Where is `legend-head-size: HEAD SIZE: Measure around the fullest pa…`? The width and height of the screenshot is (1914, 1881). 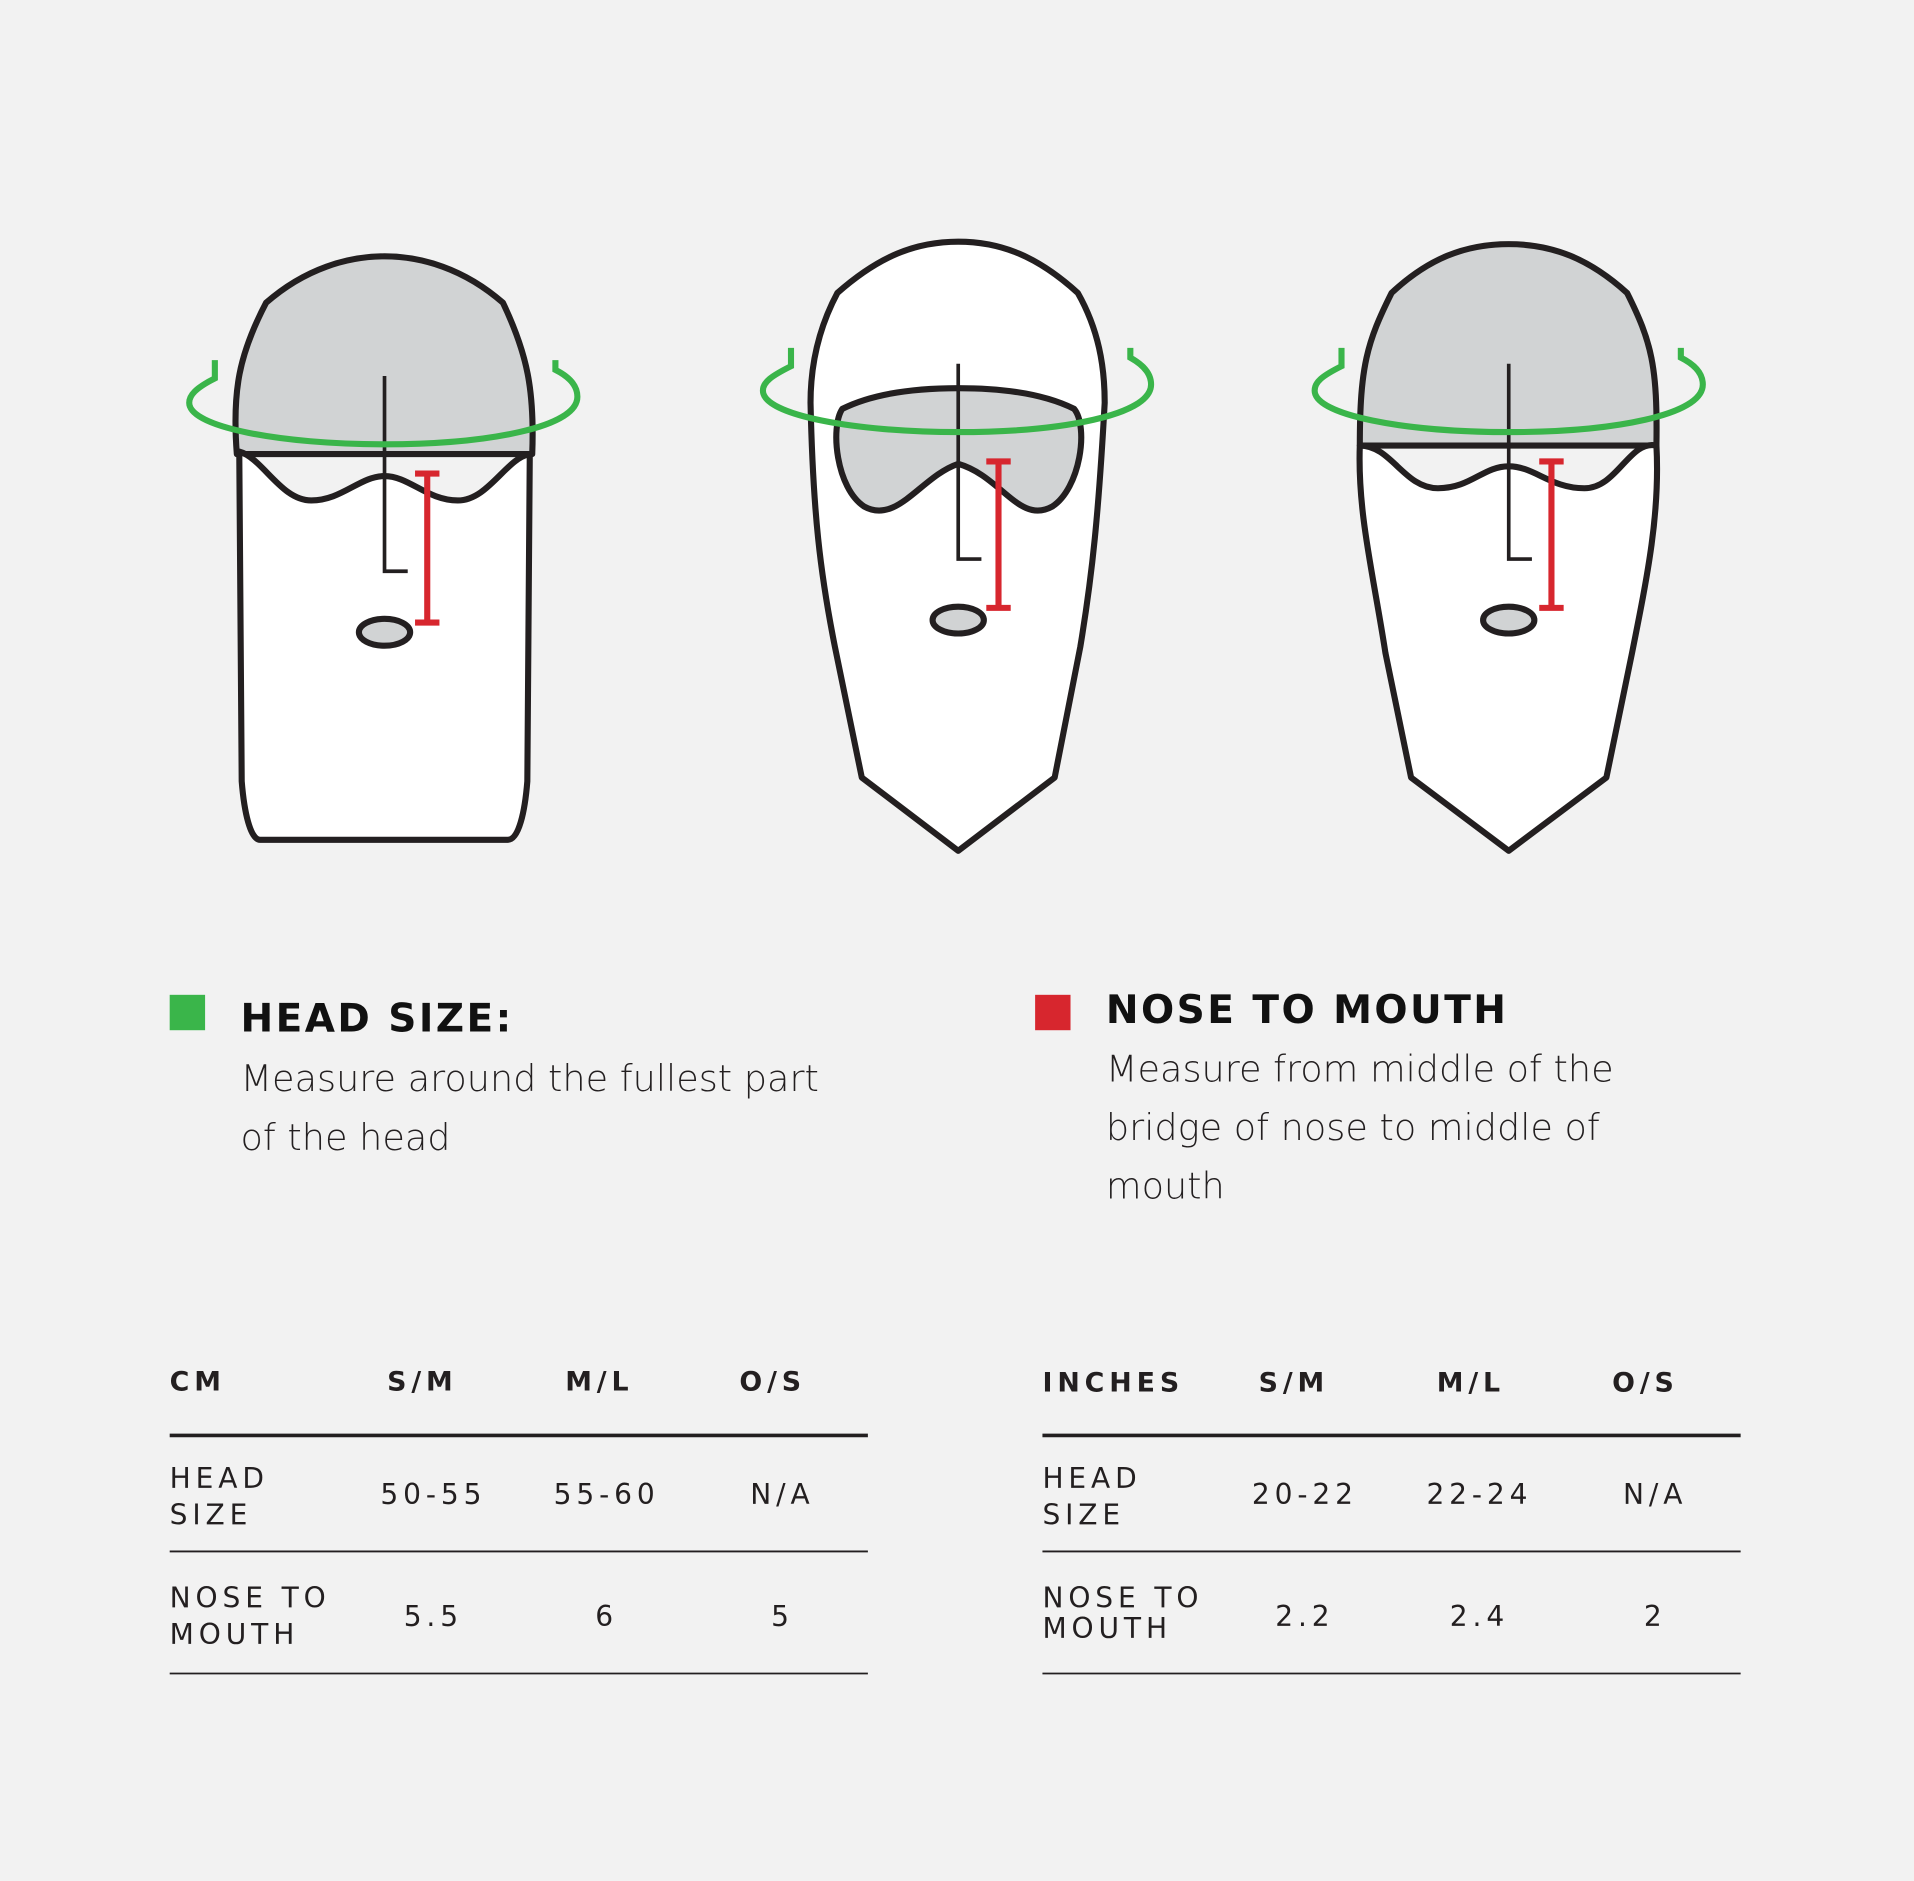 legend-head-size: HEAD SIZE: Measure around the fullest pa… is located at coordinates (494, 1076).